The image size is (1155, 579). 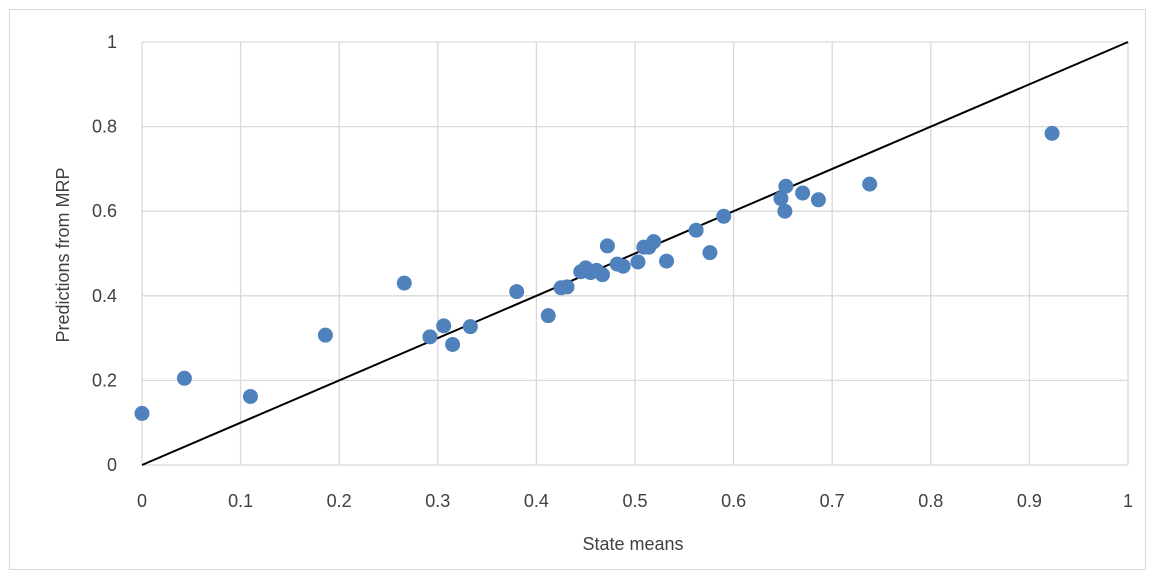 I want to click on x-tick-label: 0.5, so click(x=634, y=501).